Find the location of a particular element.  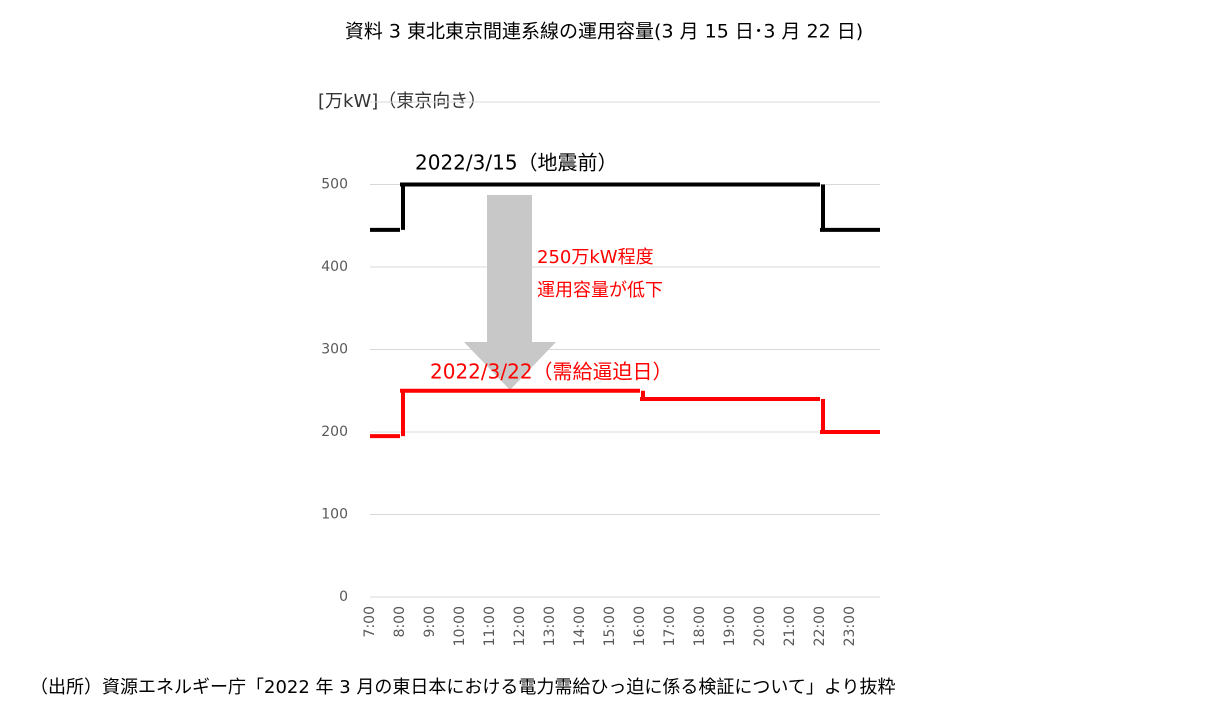

x-tick-label: 23:00 is located at coordinates (850, 626).